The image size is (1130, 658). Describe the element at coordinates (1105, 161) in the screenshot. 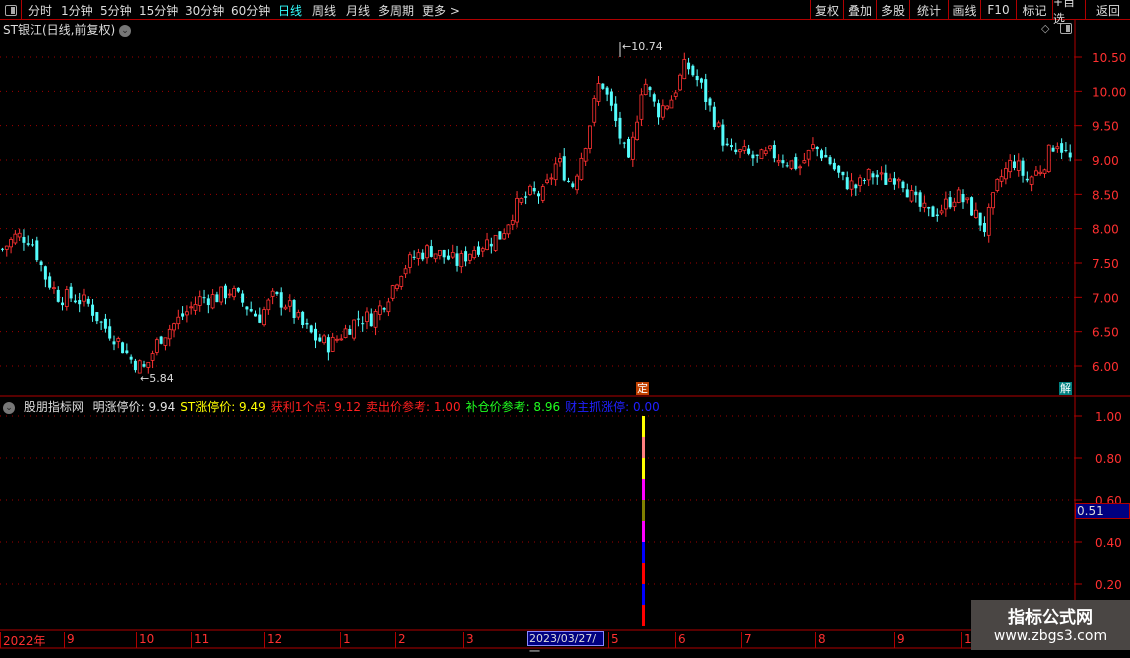

I see `price-tick-label: 9.00` at that location.